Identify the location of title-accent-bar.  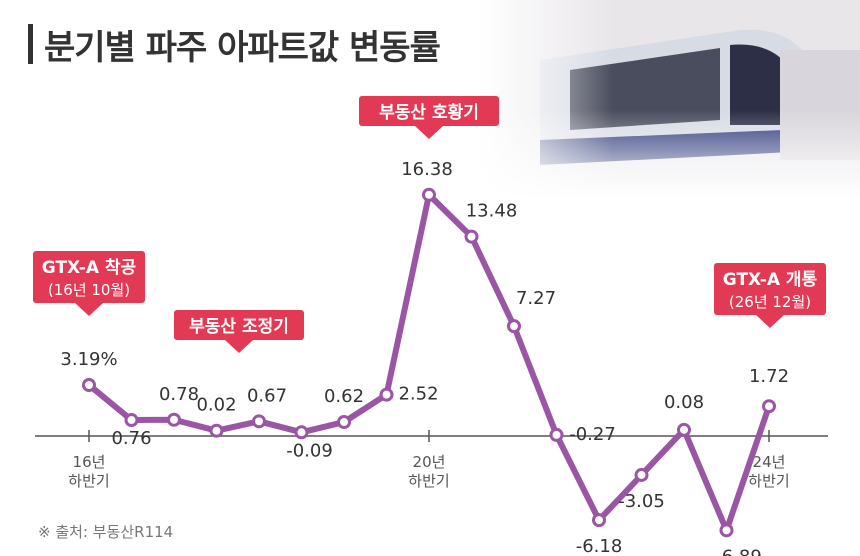
(30, 44).